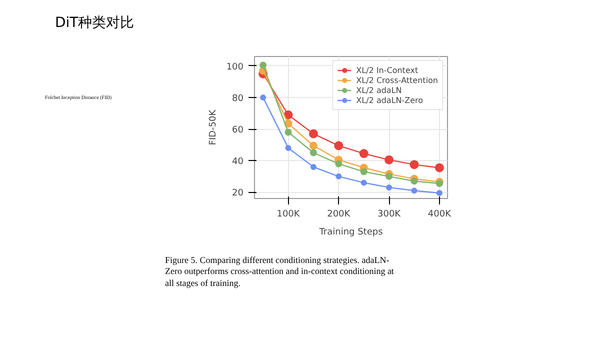 Image resolution: width=600 pixels, height=338 pixels. Describe the element at coordinates (387, 70) in the screenshot. I see `legend-label: XL/2 In-Context` at that location.